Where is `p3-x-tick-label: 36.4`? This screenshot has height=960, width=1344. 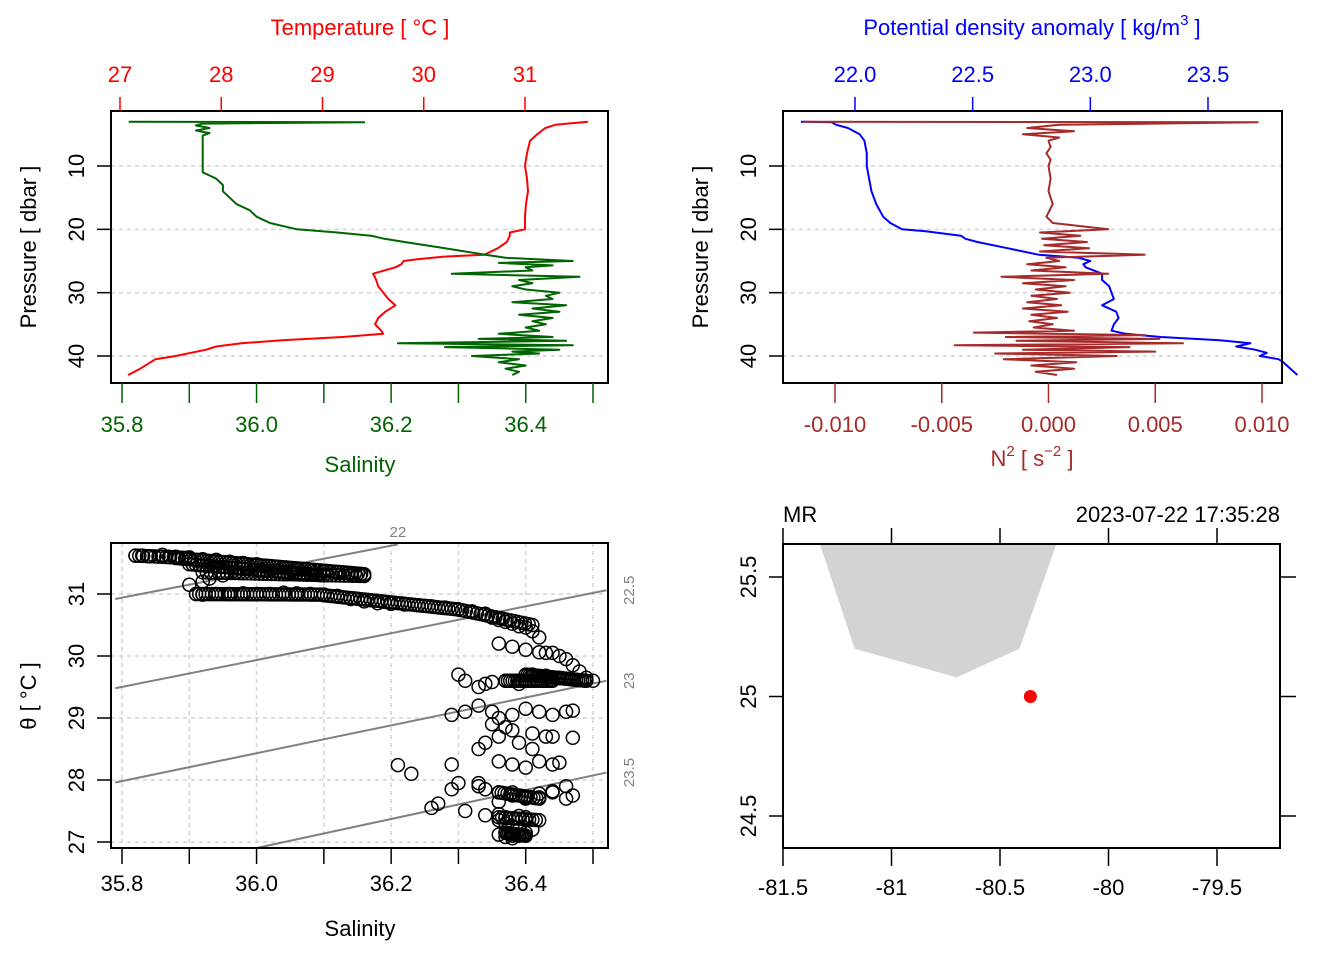 p3-x-tick-label: 36.4 is located at coordinates (525, 883).